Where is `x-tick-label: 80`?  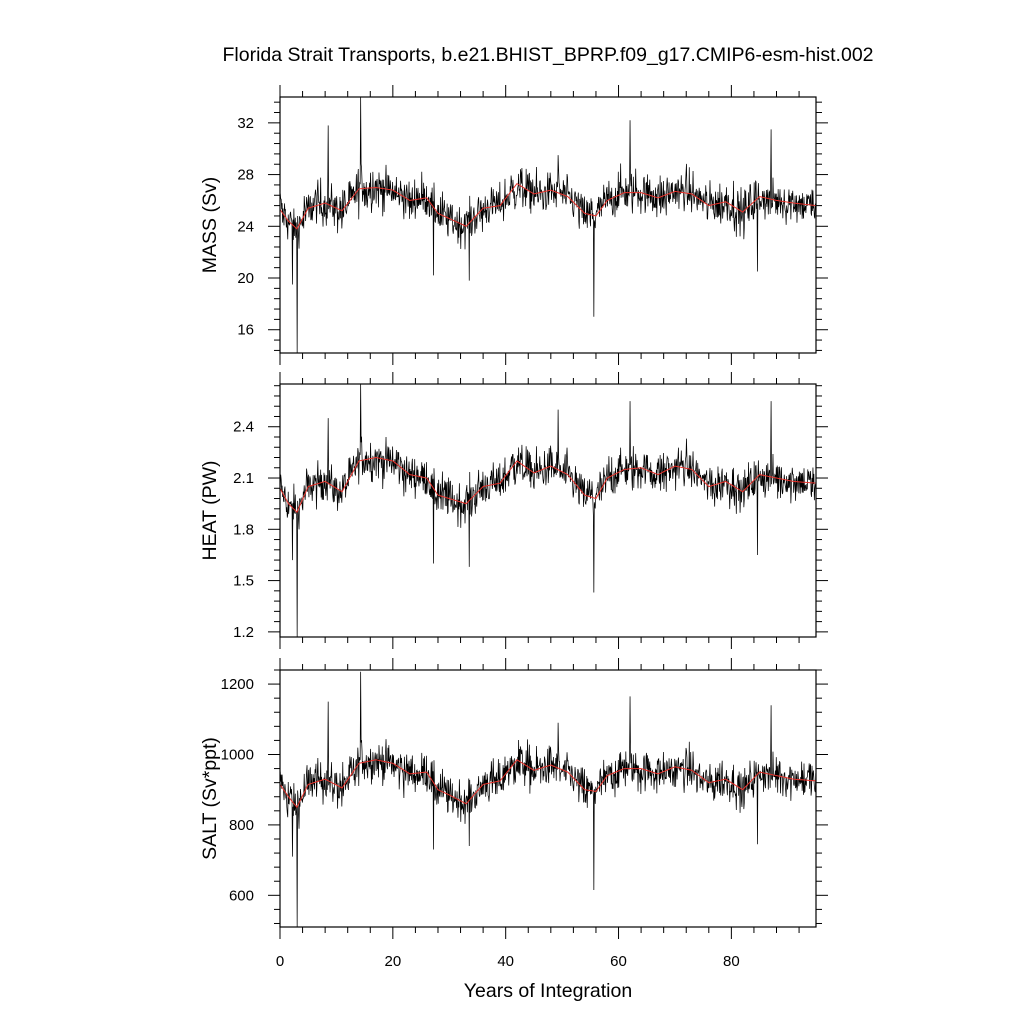
x-tick-label: 80 is located at coordinates (731, 961).